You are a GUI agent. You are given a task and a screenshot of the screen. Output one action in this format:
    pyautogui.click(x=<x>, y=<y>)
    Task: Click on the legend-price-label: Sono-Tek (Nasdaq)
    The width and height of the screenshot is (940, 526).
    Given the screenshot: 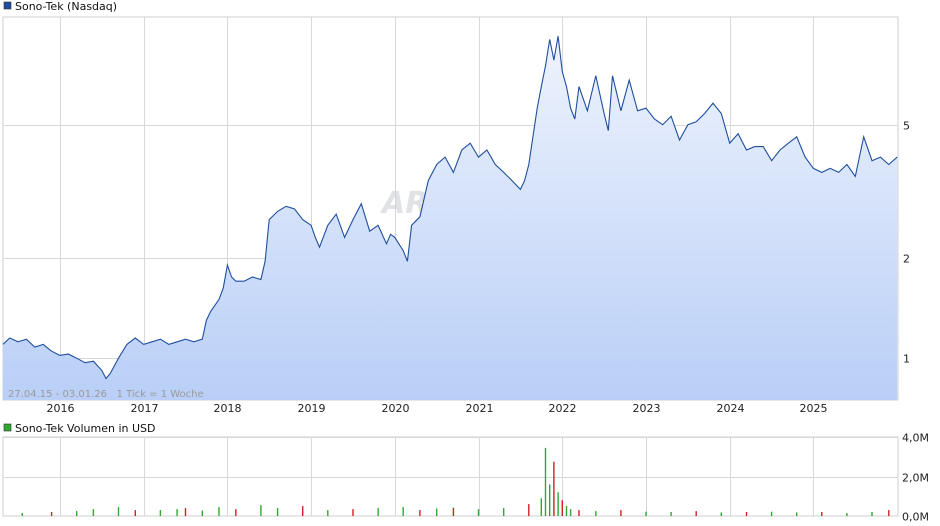 What is the action you would take?
    pyautogui.click(x=66, y=6)
    